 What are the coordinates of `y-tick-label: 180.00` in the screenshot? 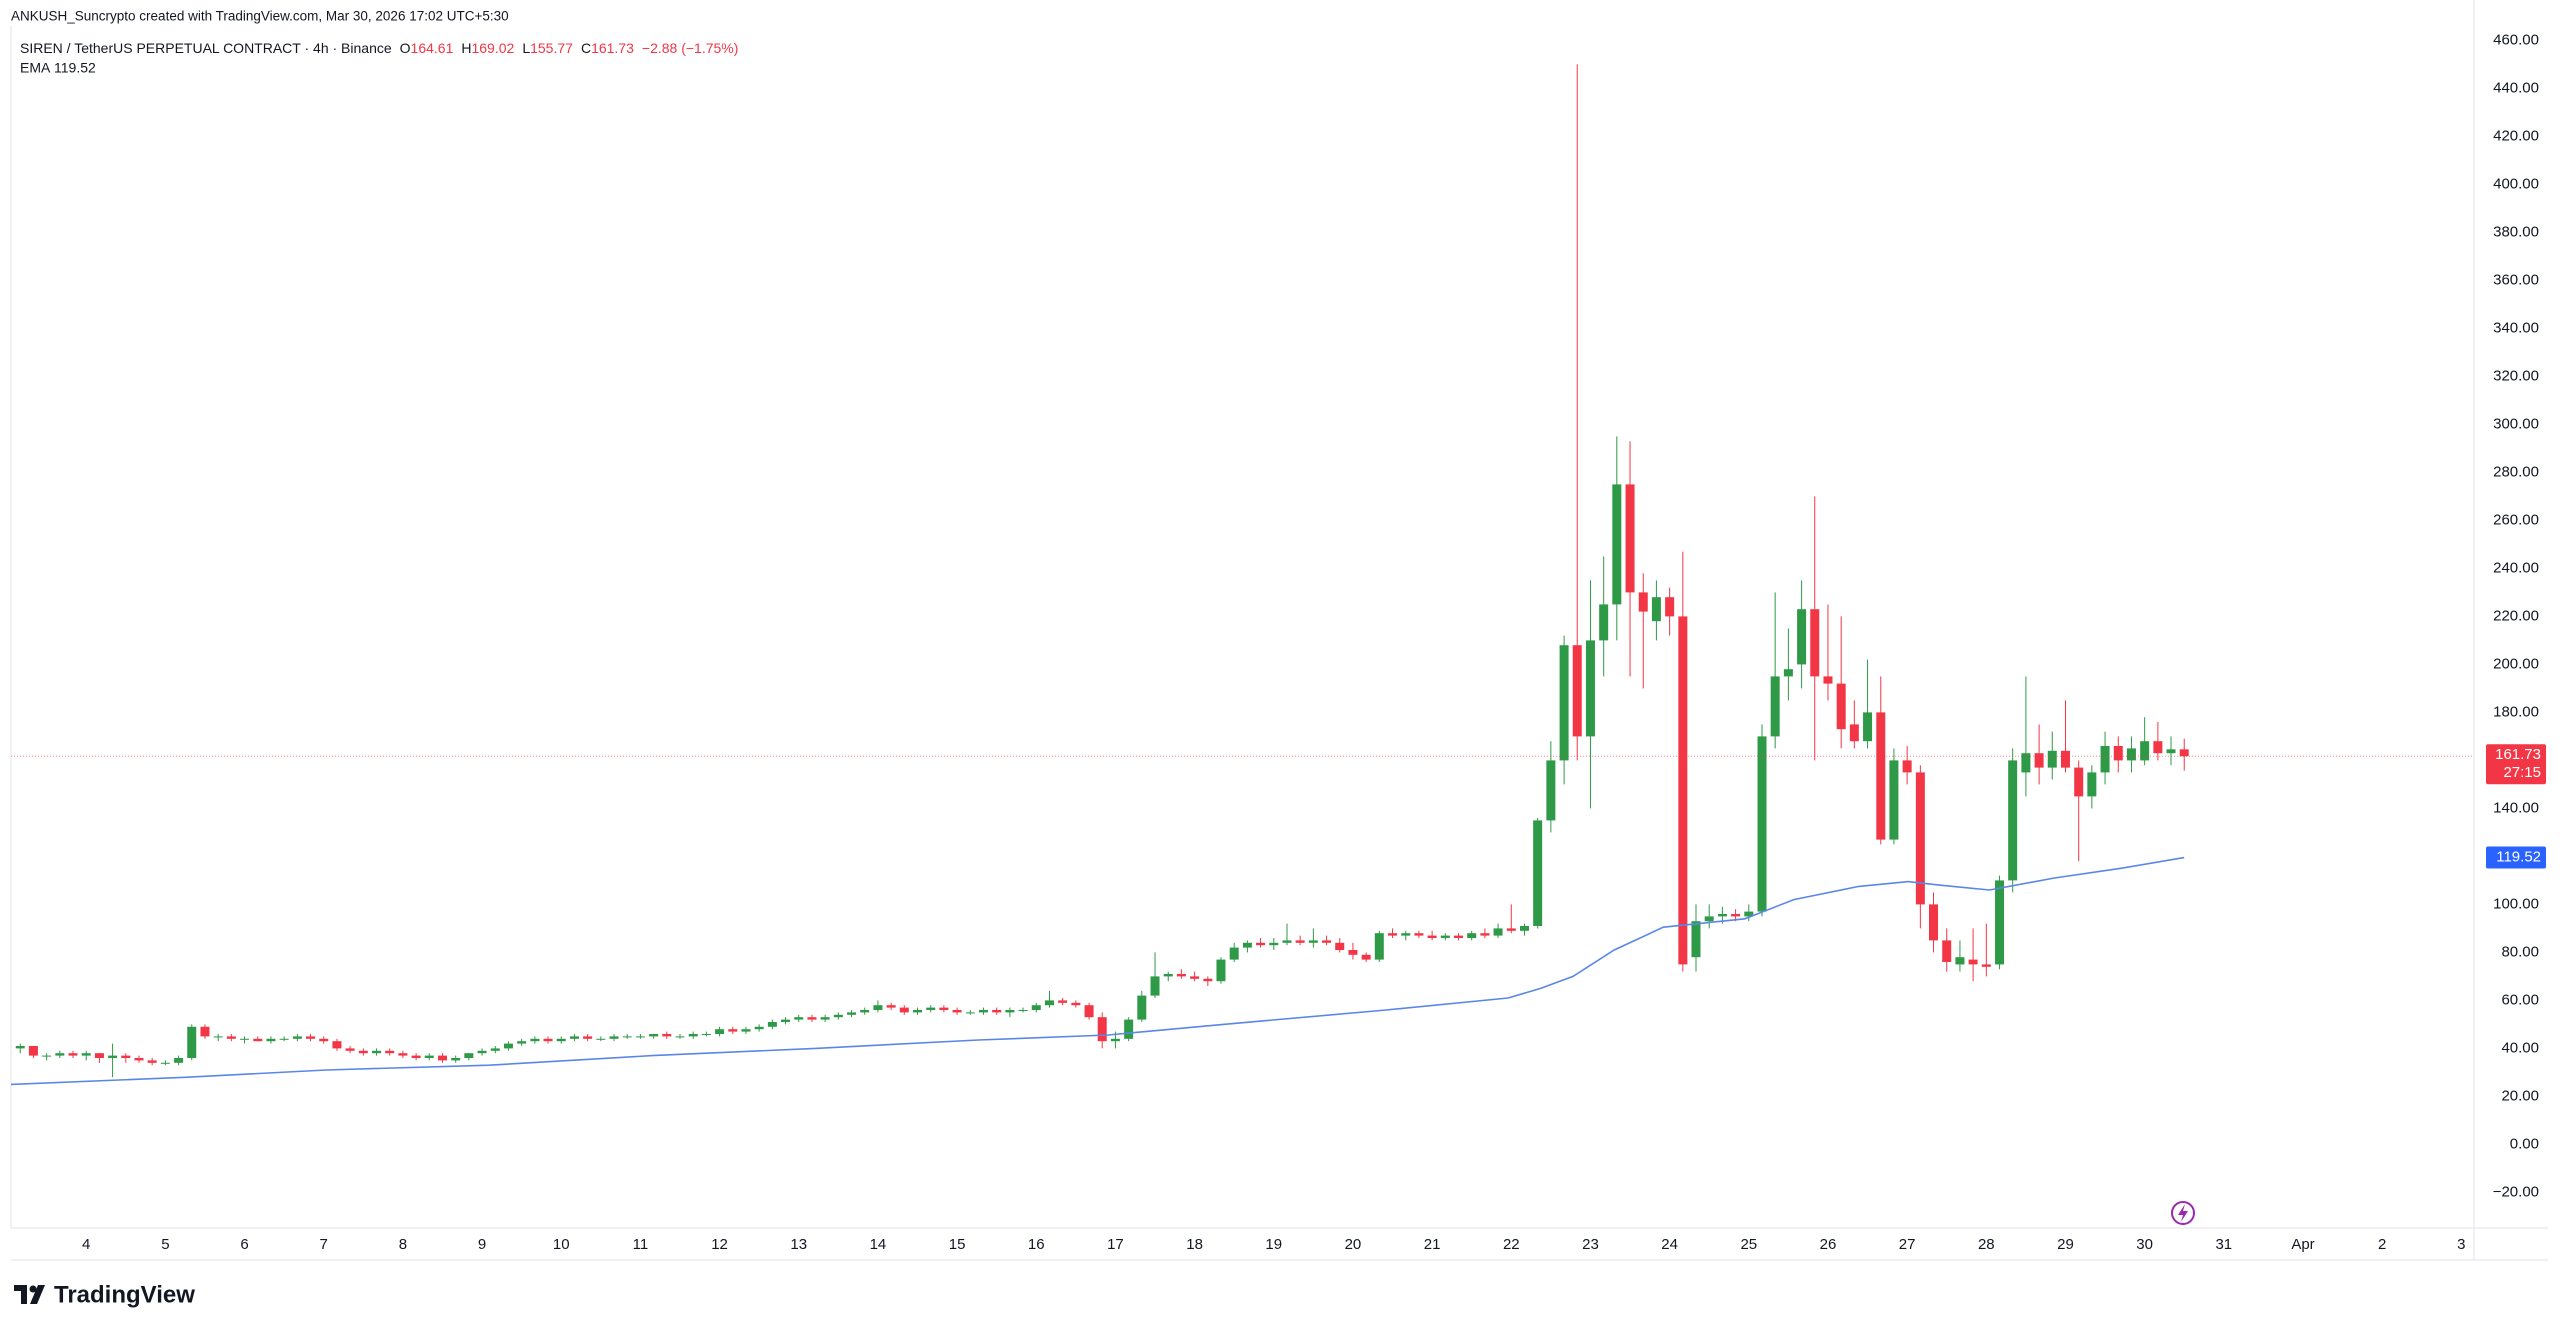 It's located at (2516, 711).